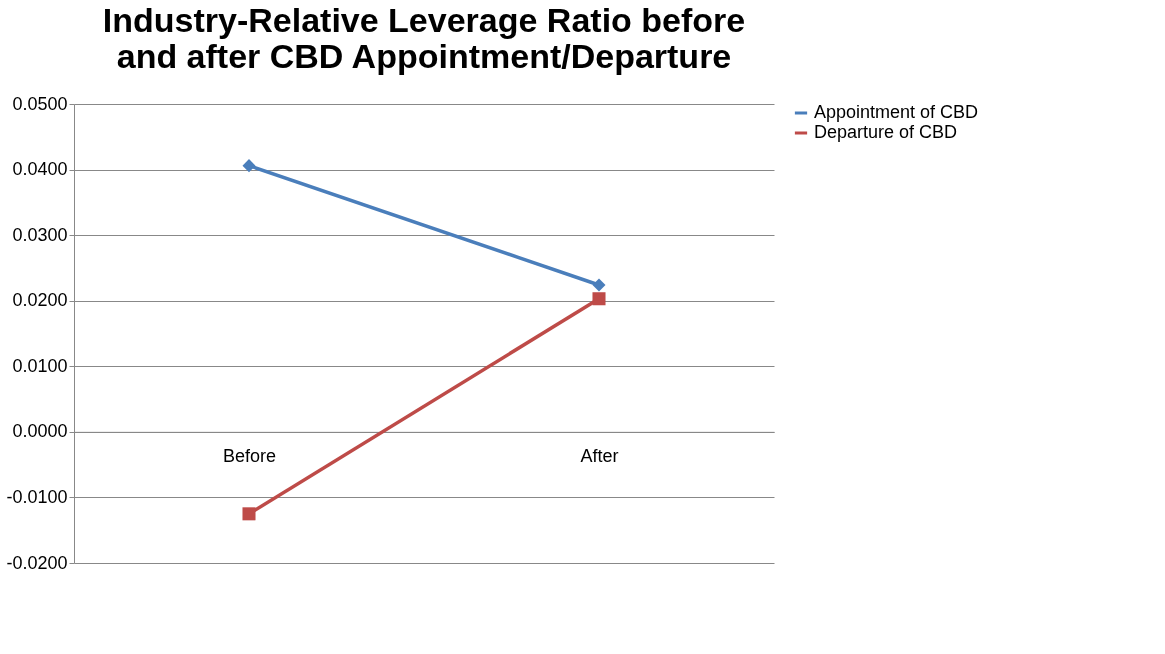  I want to click on y-tick-label: 0.0500, so click(40, 103).